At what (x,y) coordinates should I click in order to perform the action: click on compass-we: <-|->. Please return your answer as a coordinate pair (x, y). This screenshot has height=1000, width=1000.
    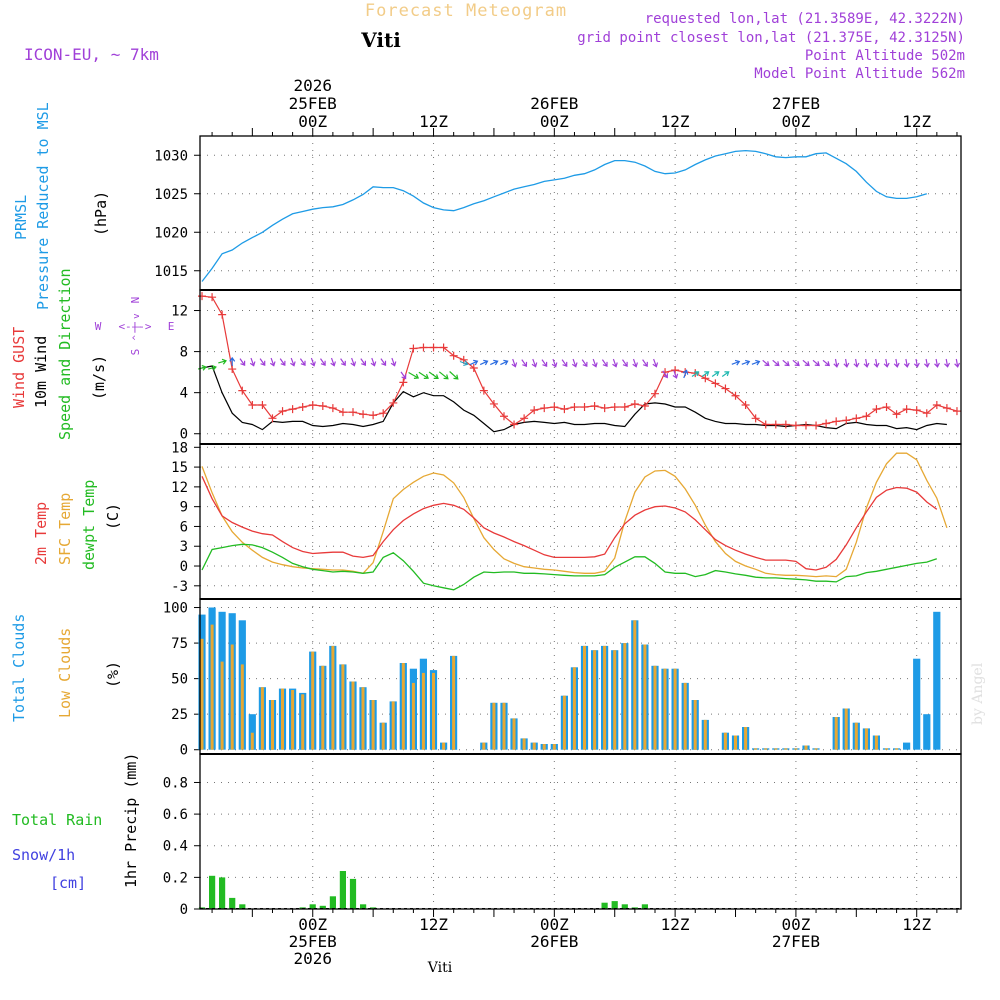
    Looking at the image, I should click on (134, 326).